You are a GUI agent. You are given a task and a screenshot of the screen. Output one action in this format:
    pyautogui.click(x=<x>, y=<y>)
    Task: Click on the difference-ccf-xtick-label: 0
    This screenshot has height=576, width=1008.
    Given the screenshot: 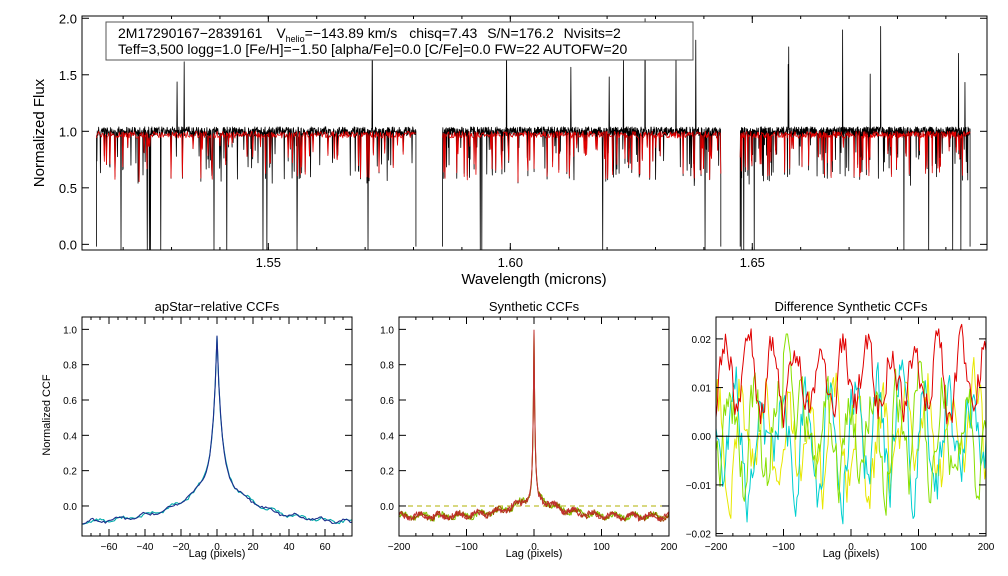 What is the action you would take?
    pyautogui.click(x=851, y=547)
    